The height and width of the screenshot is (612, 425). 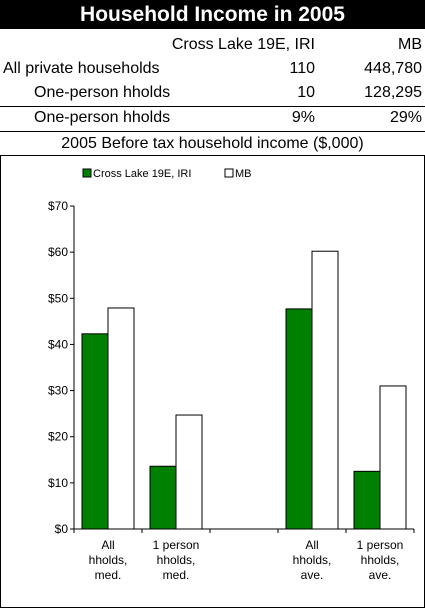 What do you see at coordinates (58, 206) in the screenshot?
I see `y-tick-label: $70` at bounding box center [58, 206].